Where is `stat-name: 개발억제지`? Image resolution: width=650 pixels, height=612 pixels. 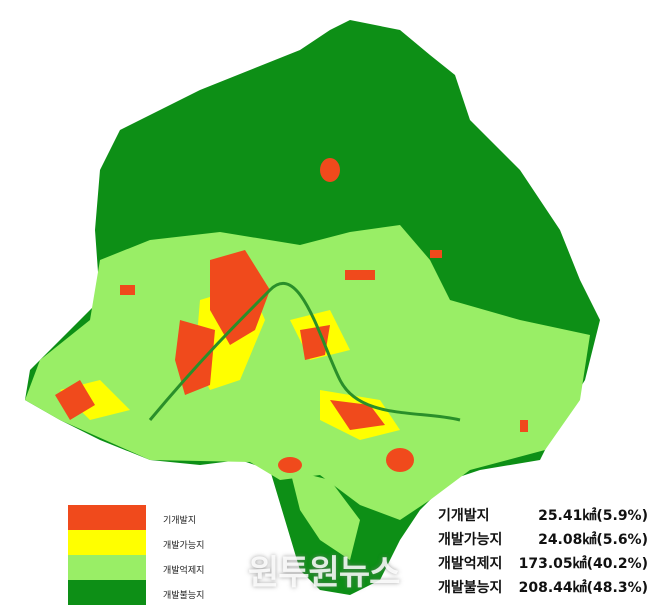
stat-name: 개발억제지 is located at coordinates (470, 564).